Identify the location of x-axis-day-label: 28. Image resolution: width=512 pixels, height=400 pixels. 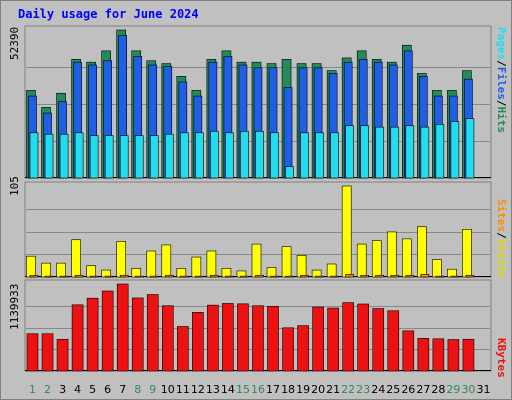
(438, 389).